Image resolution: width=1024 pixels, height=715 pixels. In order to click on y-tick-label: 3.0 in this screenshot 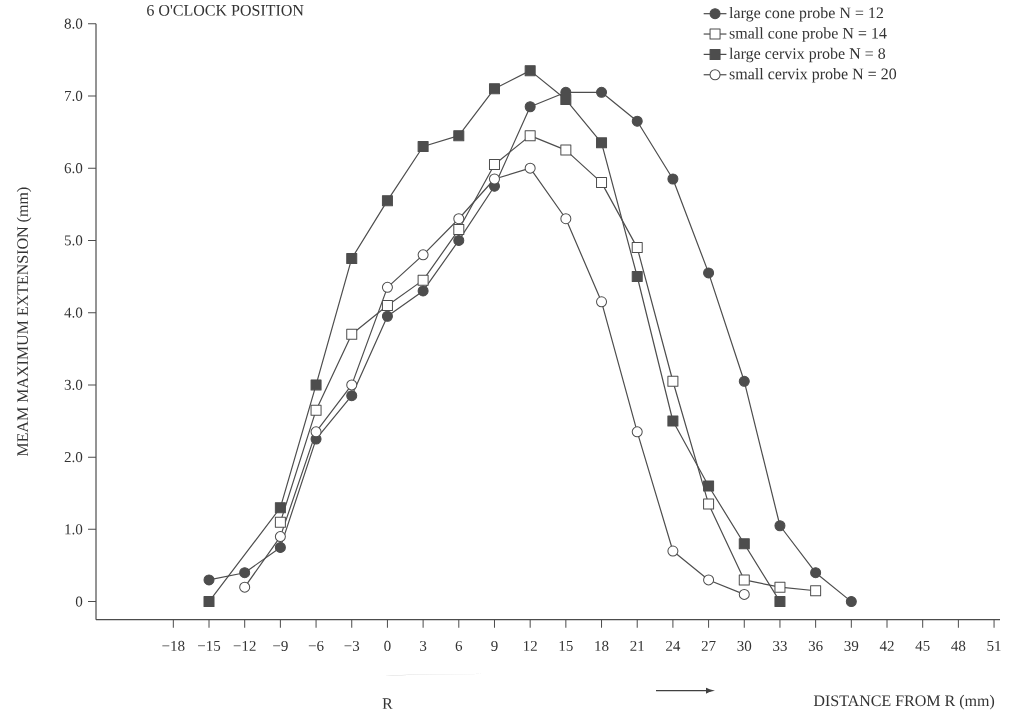, I will do `click(73, 385)`.